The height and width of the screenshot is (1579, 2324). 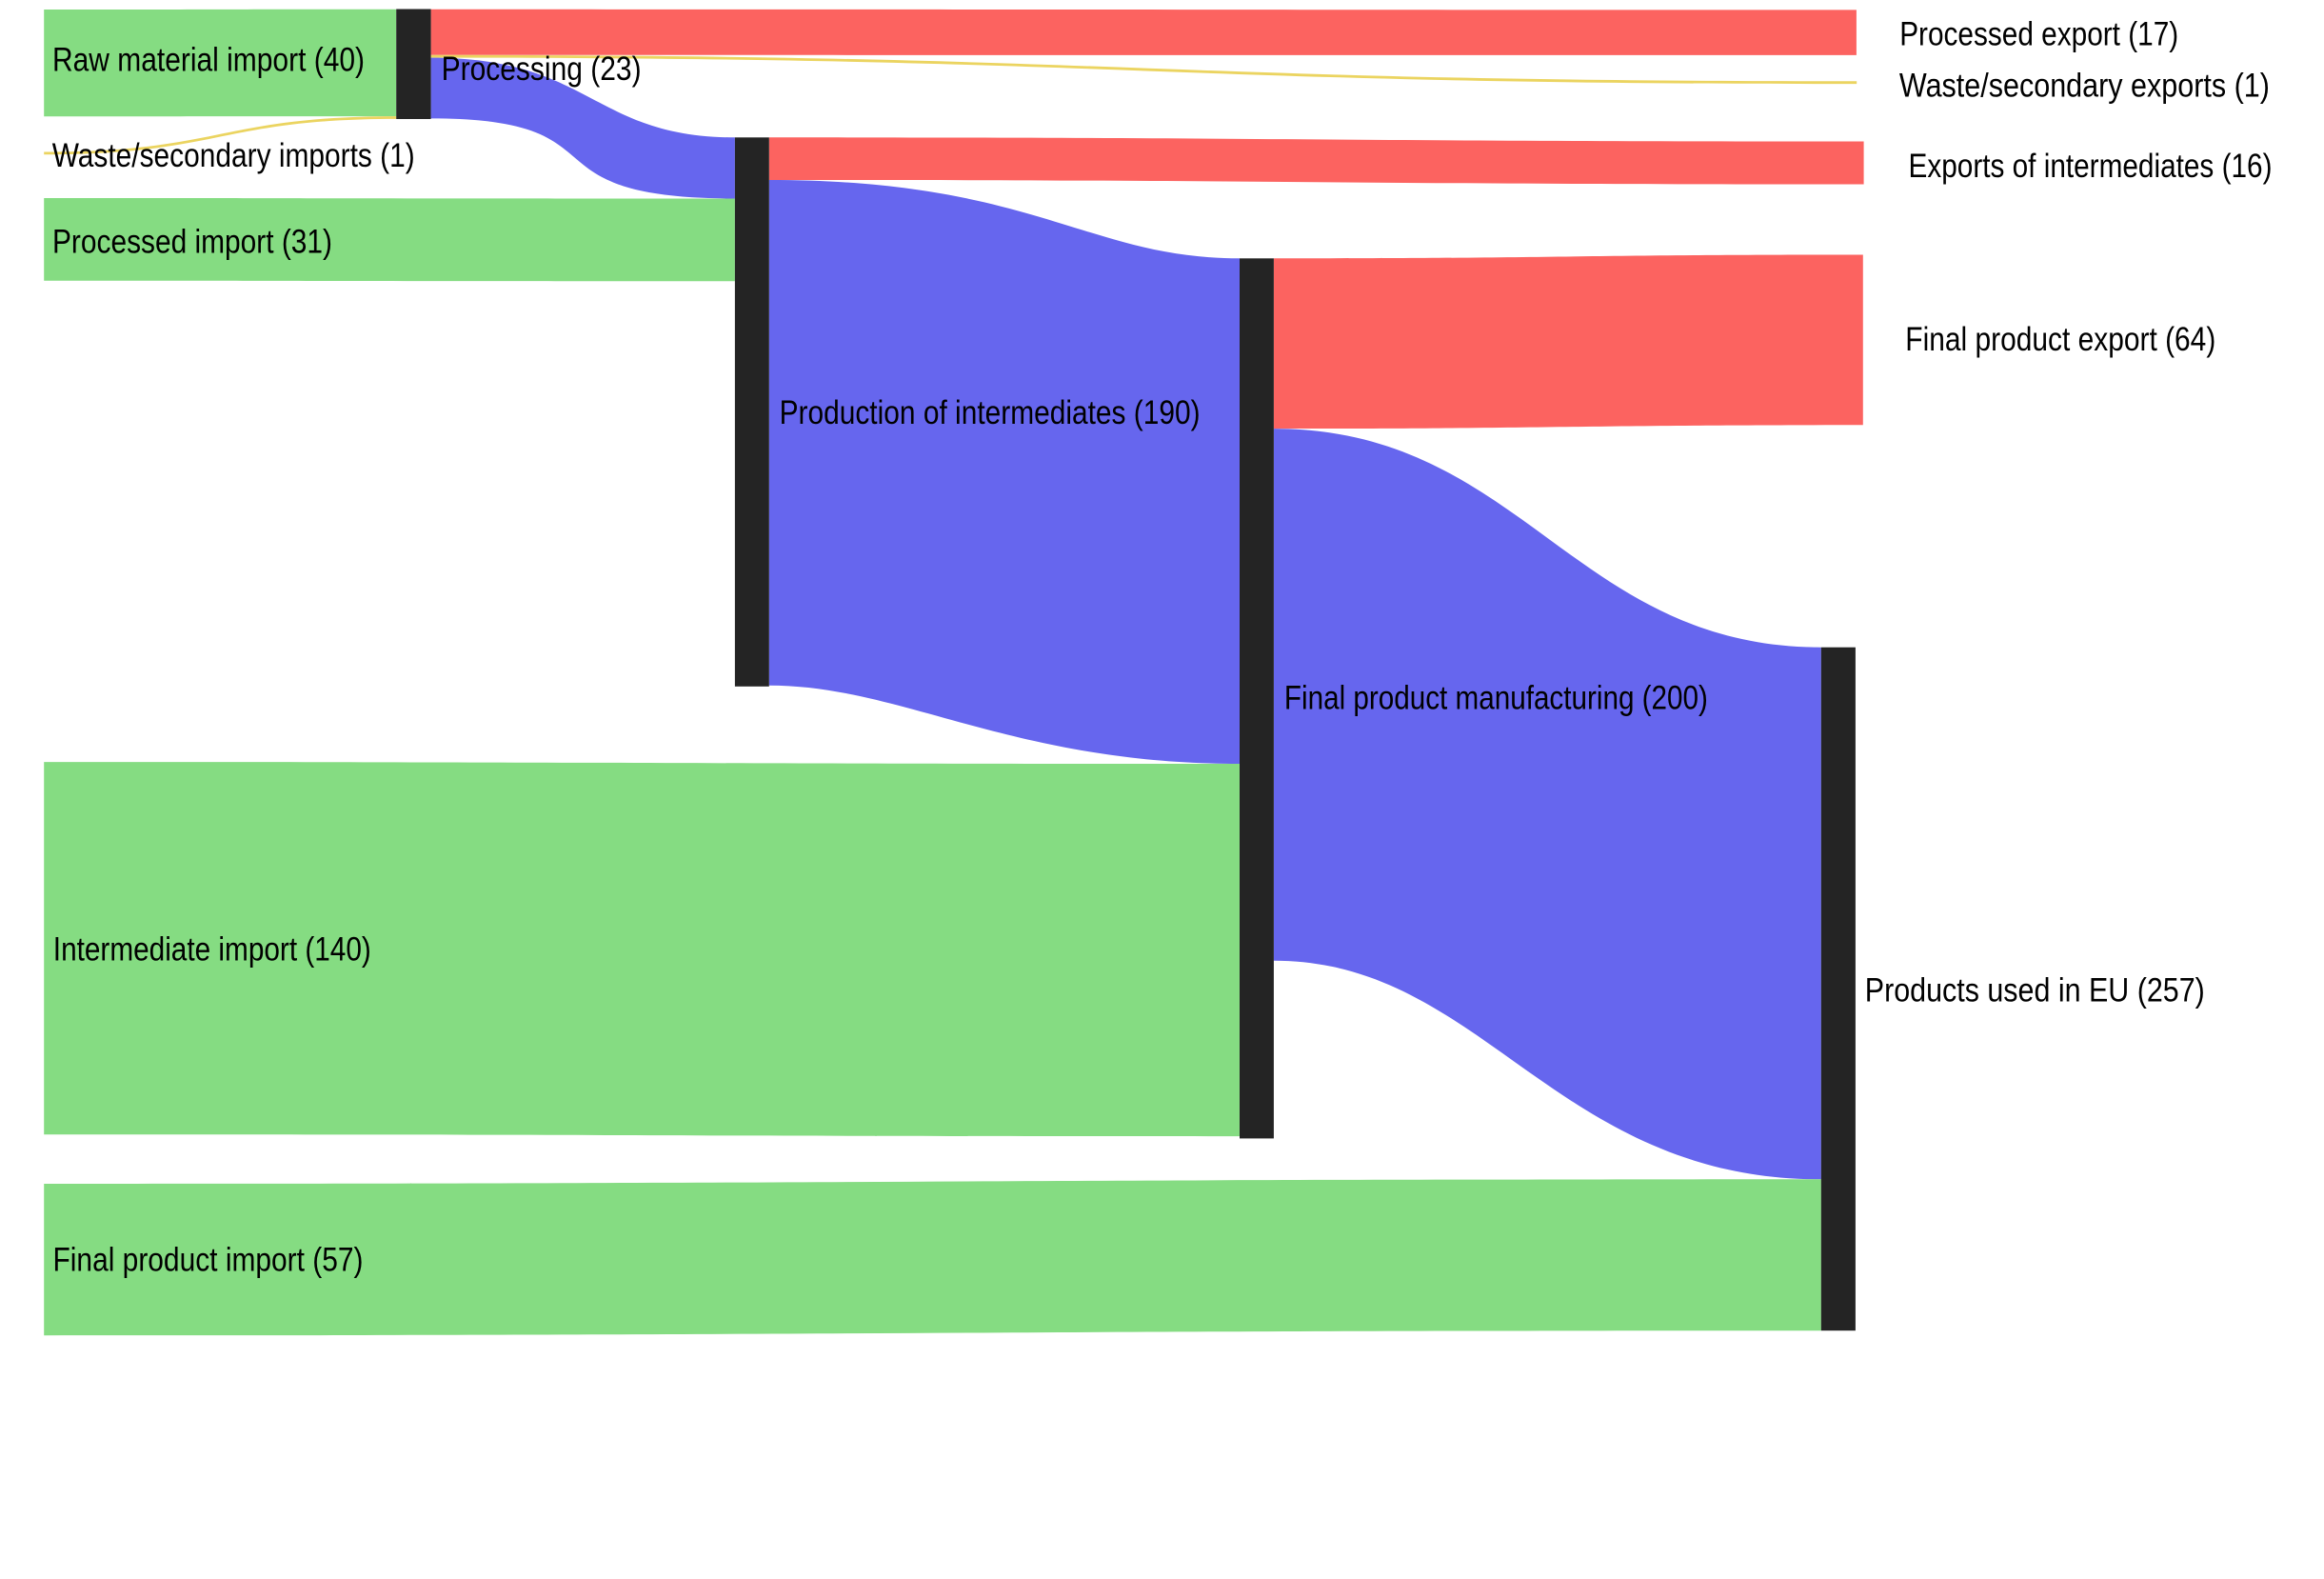 What do you see at coordinates (2038, 34) in the screenshot?
I see `svg-text: Processed export (17)` at bounding box center [2038, 34].